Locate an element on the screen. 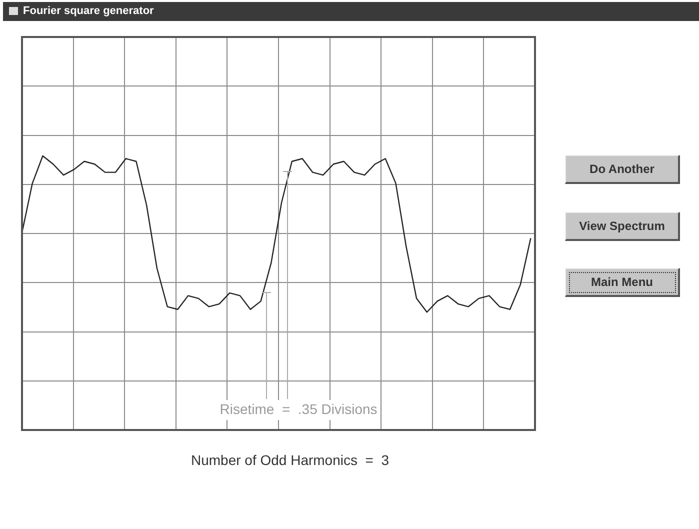  text: Number of Odd Harmonics = 3 is located at coordinates (290, 460).